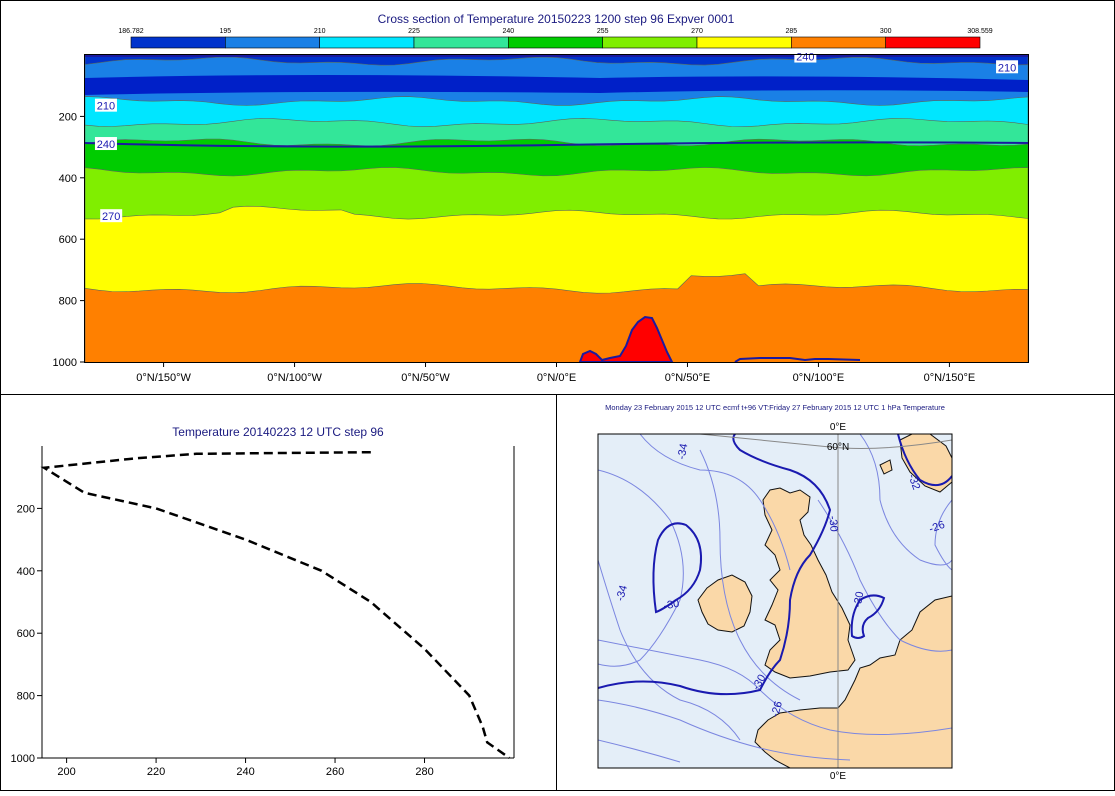 This screenshot has width=1115, height=796. Describe the element at coordinates (688, 378) in the screenshot. I see `x-tick-label: 0°N/50°E` at that location.